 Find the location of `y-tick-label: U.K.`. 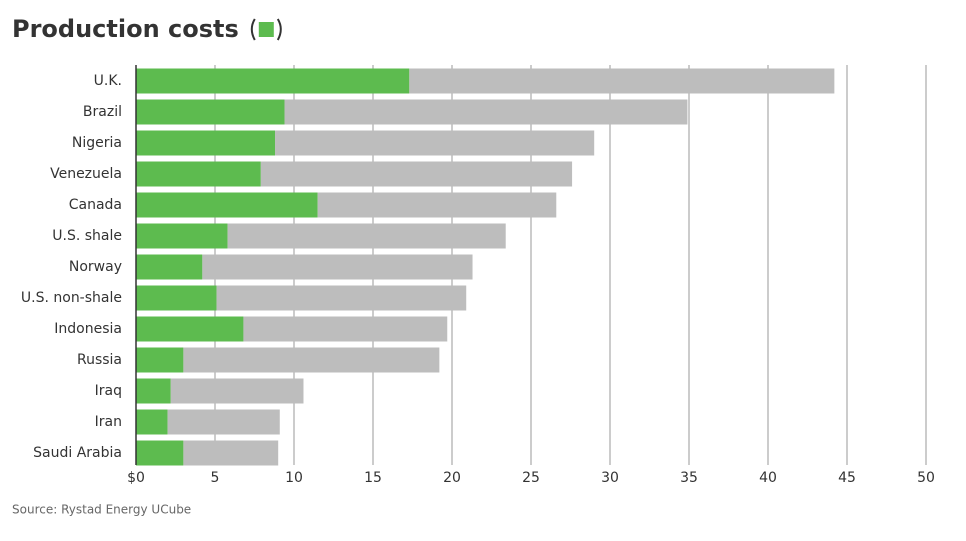

y-tick-label: U.K. is located at coordinates (108, 81).